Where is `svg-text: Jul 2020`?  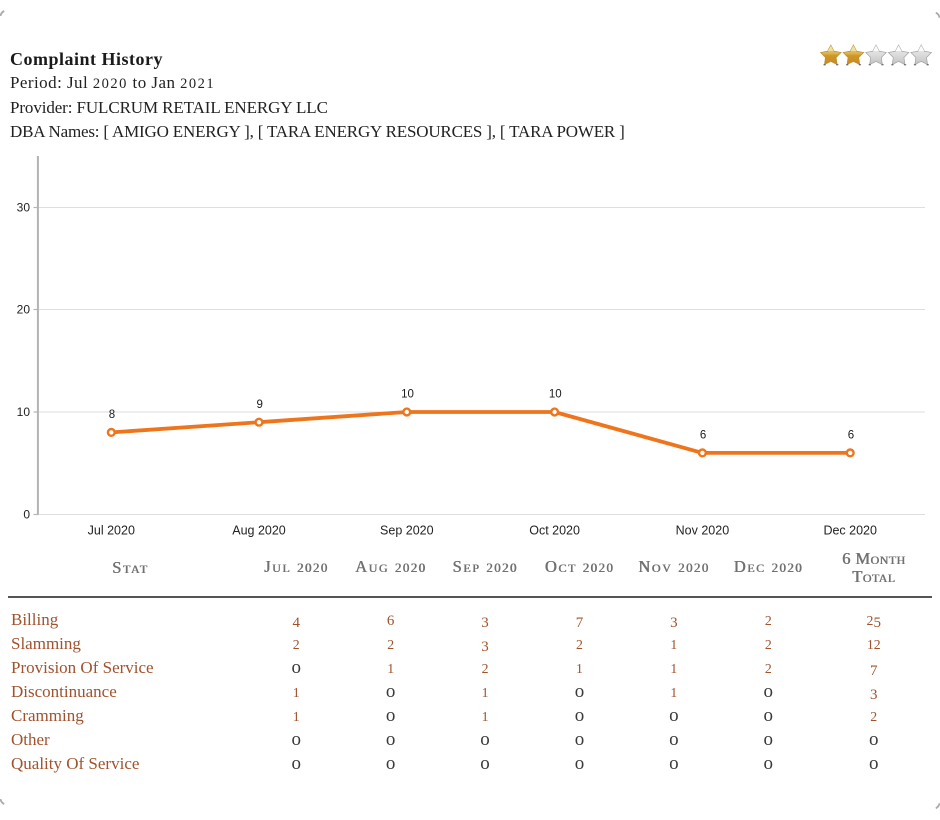 svg-text: Jul 2020 is located at coordinates (111, 531).